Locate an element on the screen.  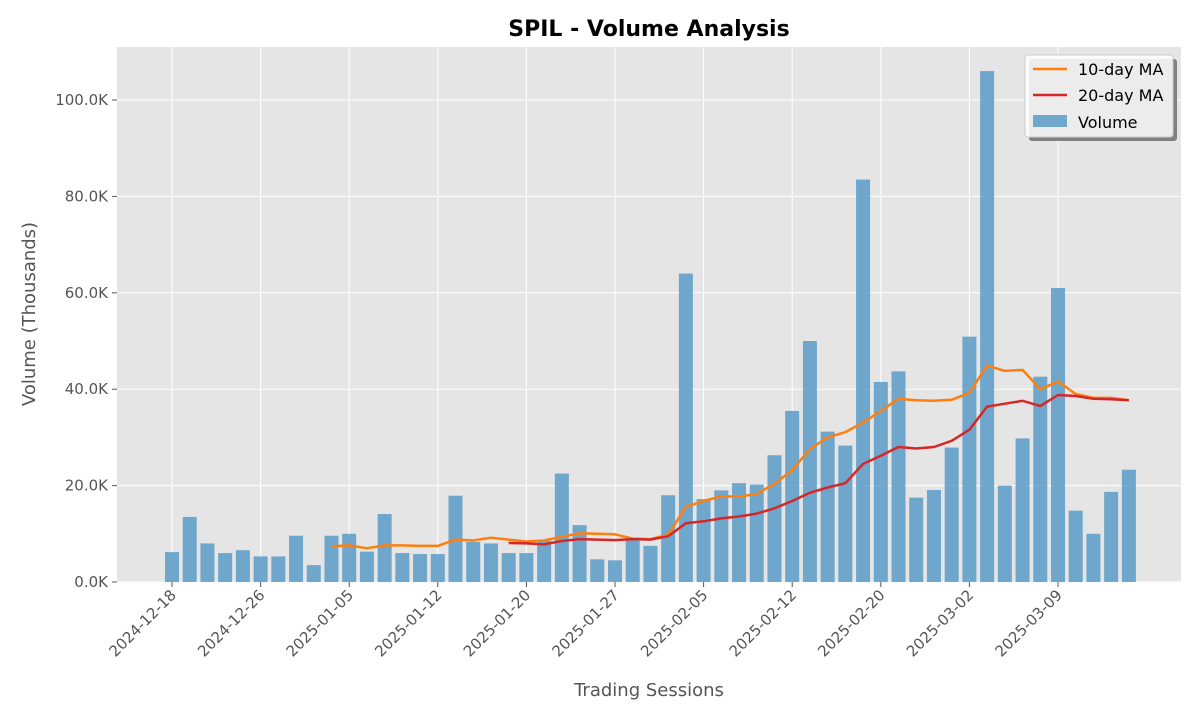
x-tick-label: 2025-02-05 is located at coordinates (674, 623).